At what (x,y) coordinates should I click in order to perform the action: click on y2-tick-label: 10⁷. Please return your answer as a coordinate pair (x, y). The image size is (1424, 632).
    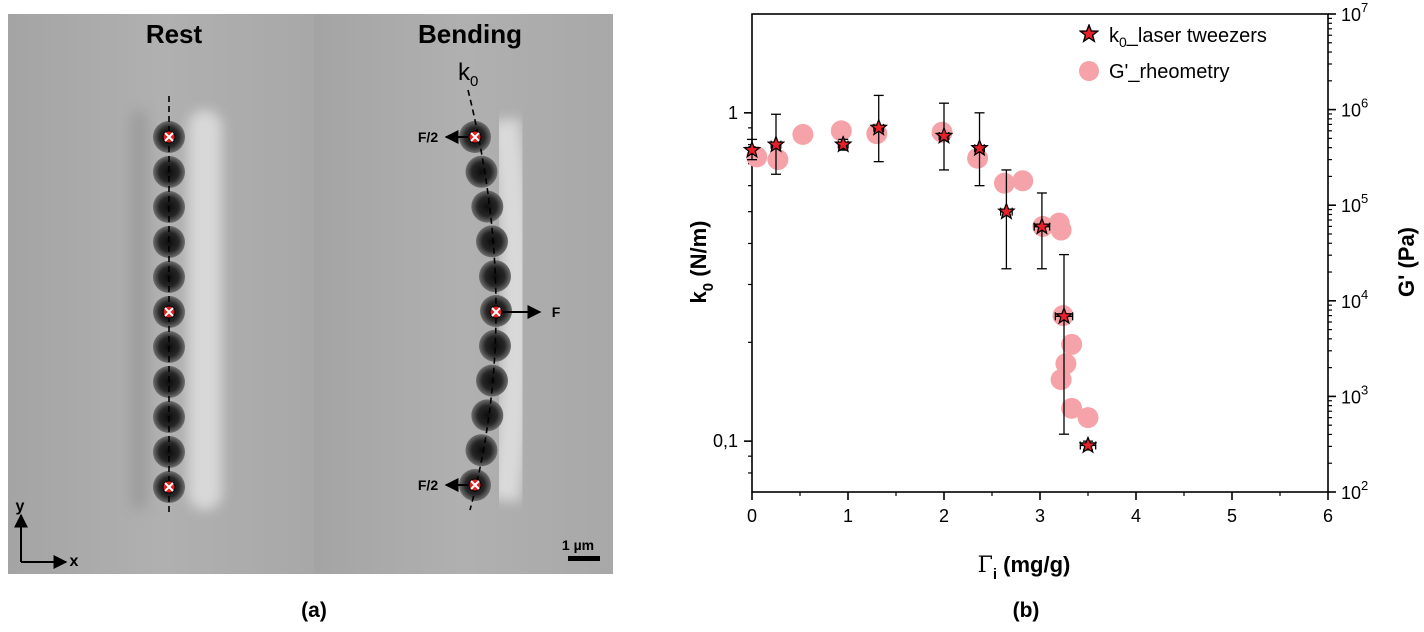
    Looking at the image, I should click on (1354, 12).